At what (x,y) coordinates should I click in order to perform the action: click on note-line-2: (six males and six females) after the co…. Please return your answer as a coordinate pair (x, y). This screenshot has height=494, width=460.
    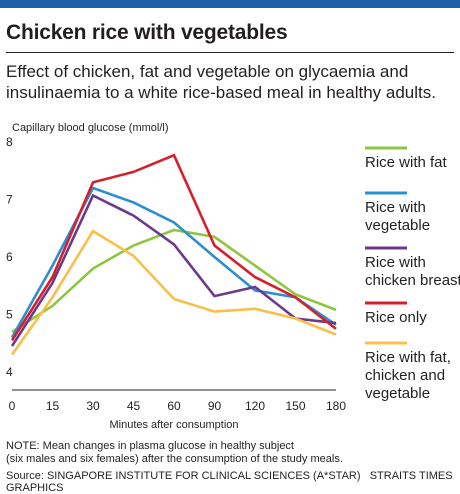
    Looking at the image, I should click on (174, 459).